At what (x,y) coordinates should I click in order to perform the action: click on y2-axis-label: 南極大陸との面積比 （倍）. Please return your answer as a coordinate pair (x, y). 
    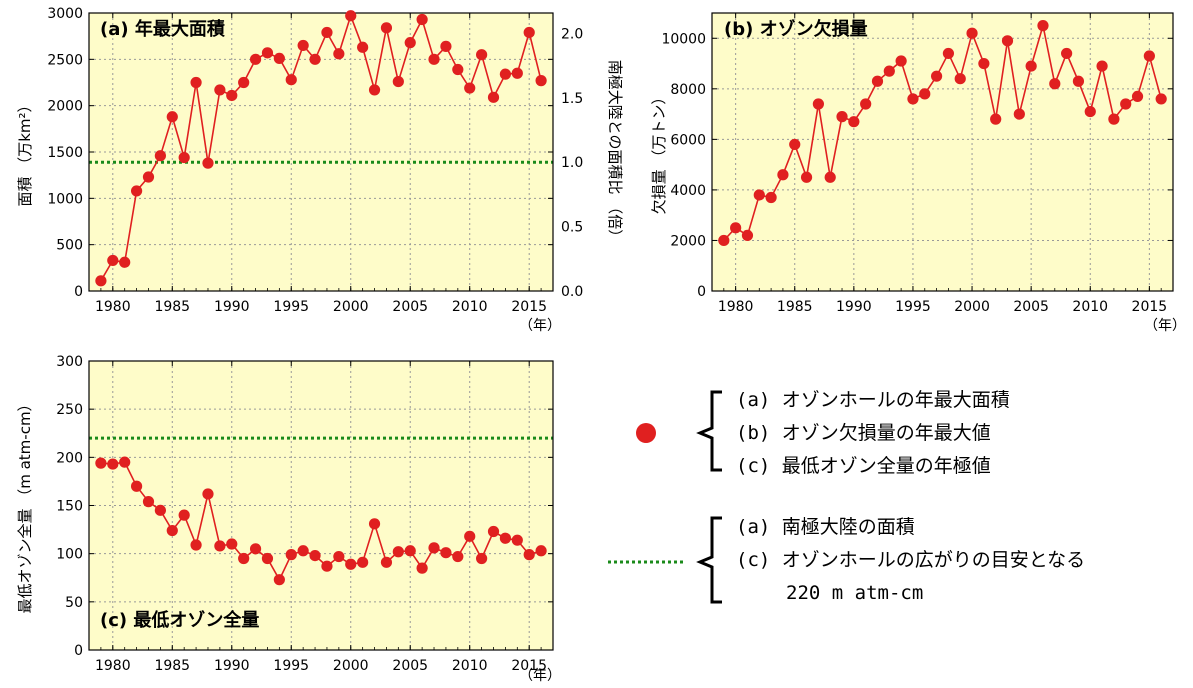
    Looking at the image, I should click on (615, 152).